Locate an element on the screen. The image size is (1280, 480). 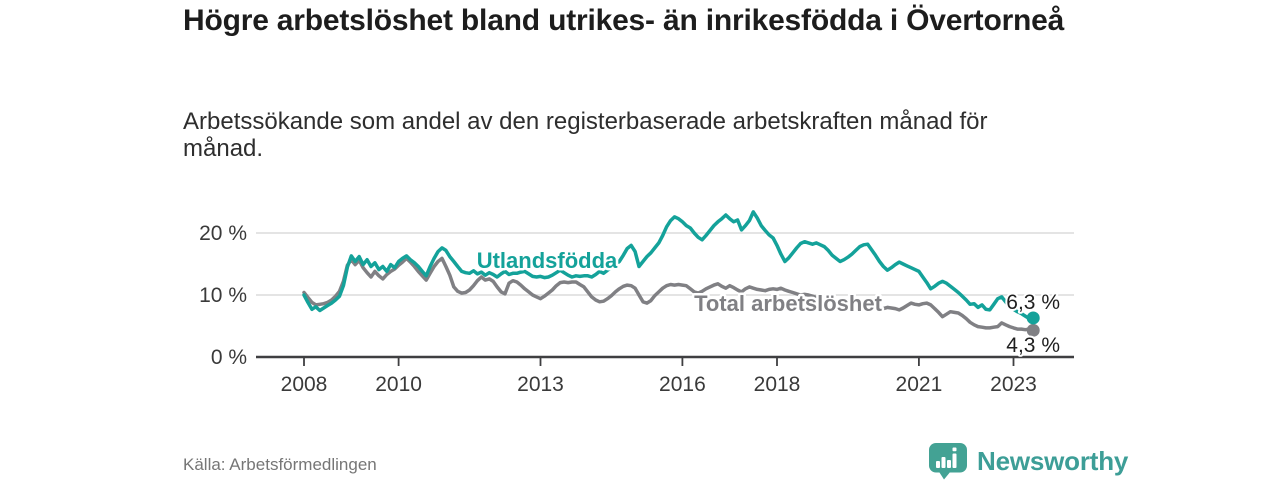
newsworthy-logo: Newsworthy is located at coordinates (1028, 461).